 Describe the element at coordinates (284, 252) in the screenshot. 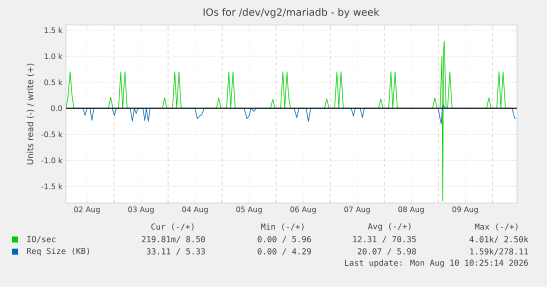

I see `text: 0.00 / 4.29` at that location.